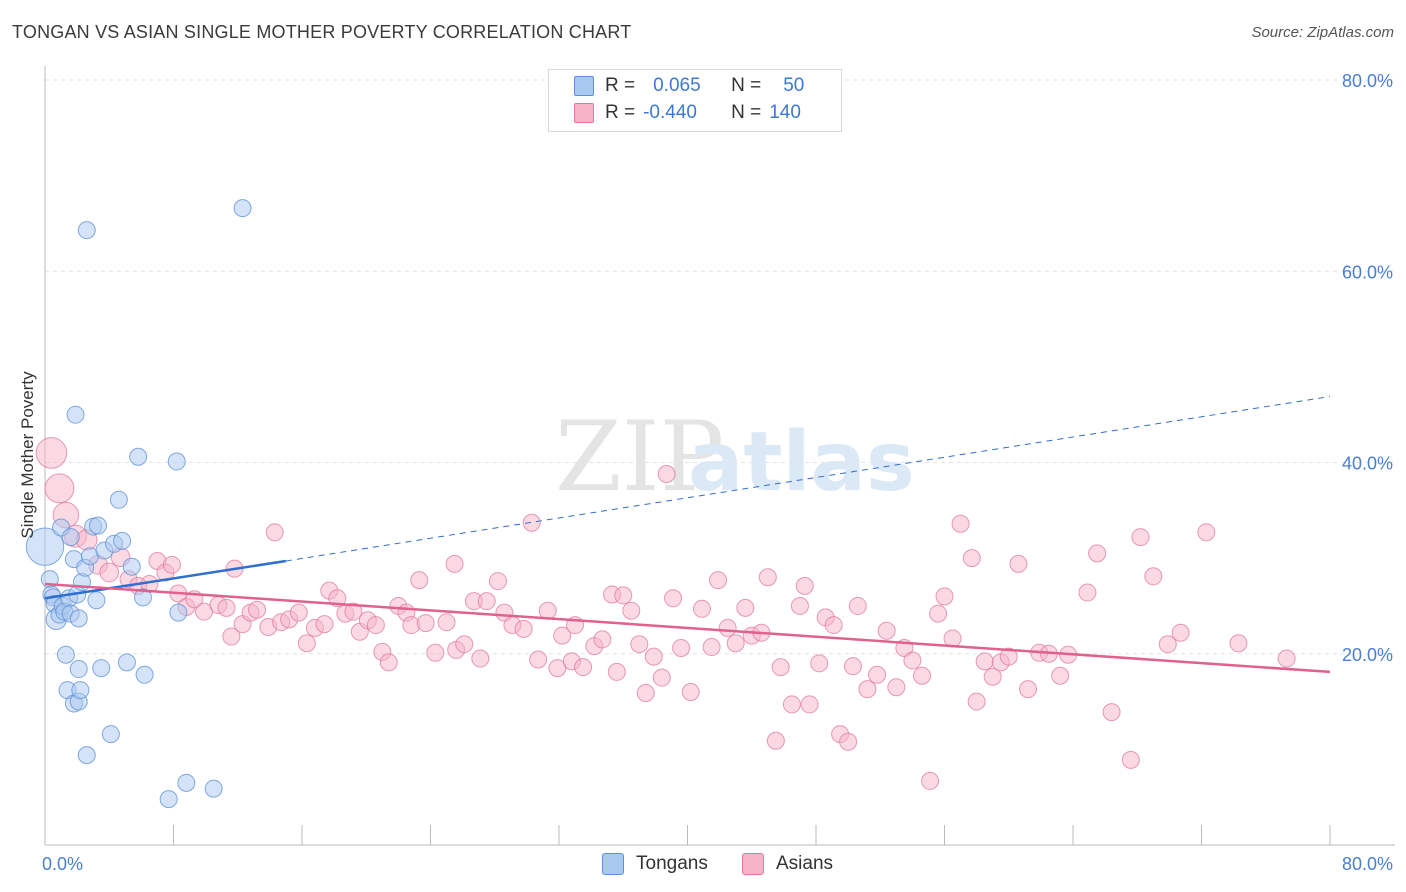 This screenshot has width=1406, height=892. Describe the element at coordinates (584, 113) in the screenshot. I see `legend-swatch-asians` at that location.